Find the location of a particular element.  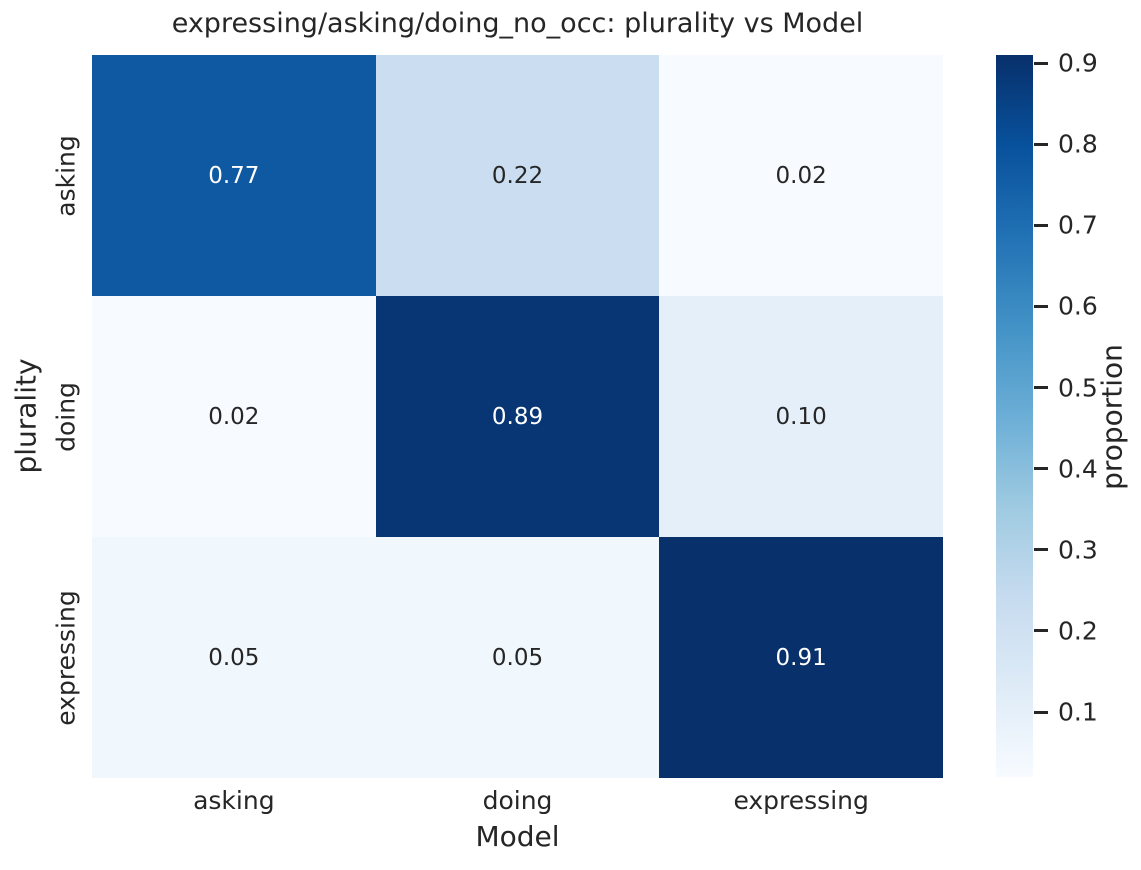

colorbar-tick-label: 0.9 is located at coordinates (1078, 63).